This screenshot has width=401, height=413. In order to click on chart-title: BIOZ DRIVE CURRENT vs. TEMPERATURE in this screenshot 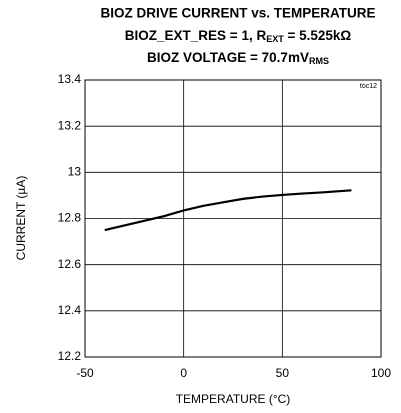, I will do `click(237, 13)`.